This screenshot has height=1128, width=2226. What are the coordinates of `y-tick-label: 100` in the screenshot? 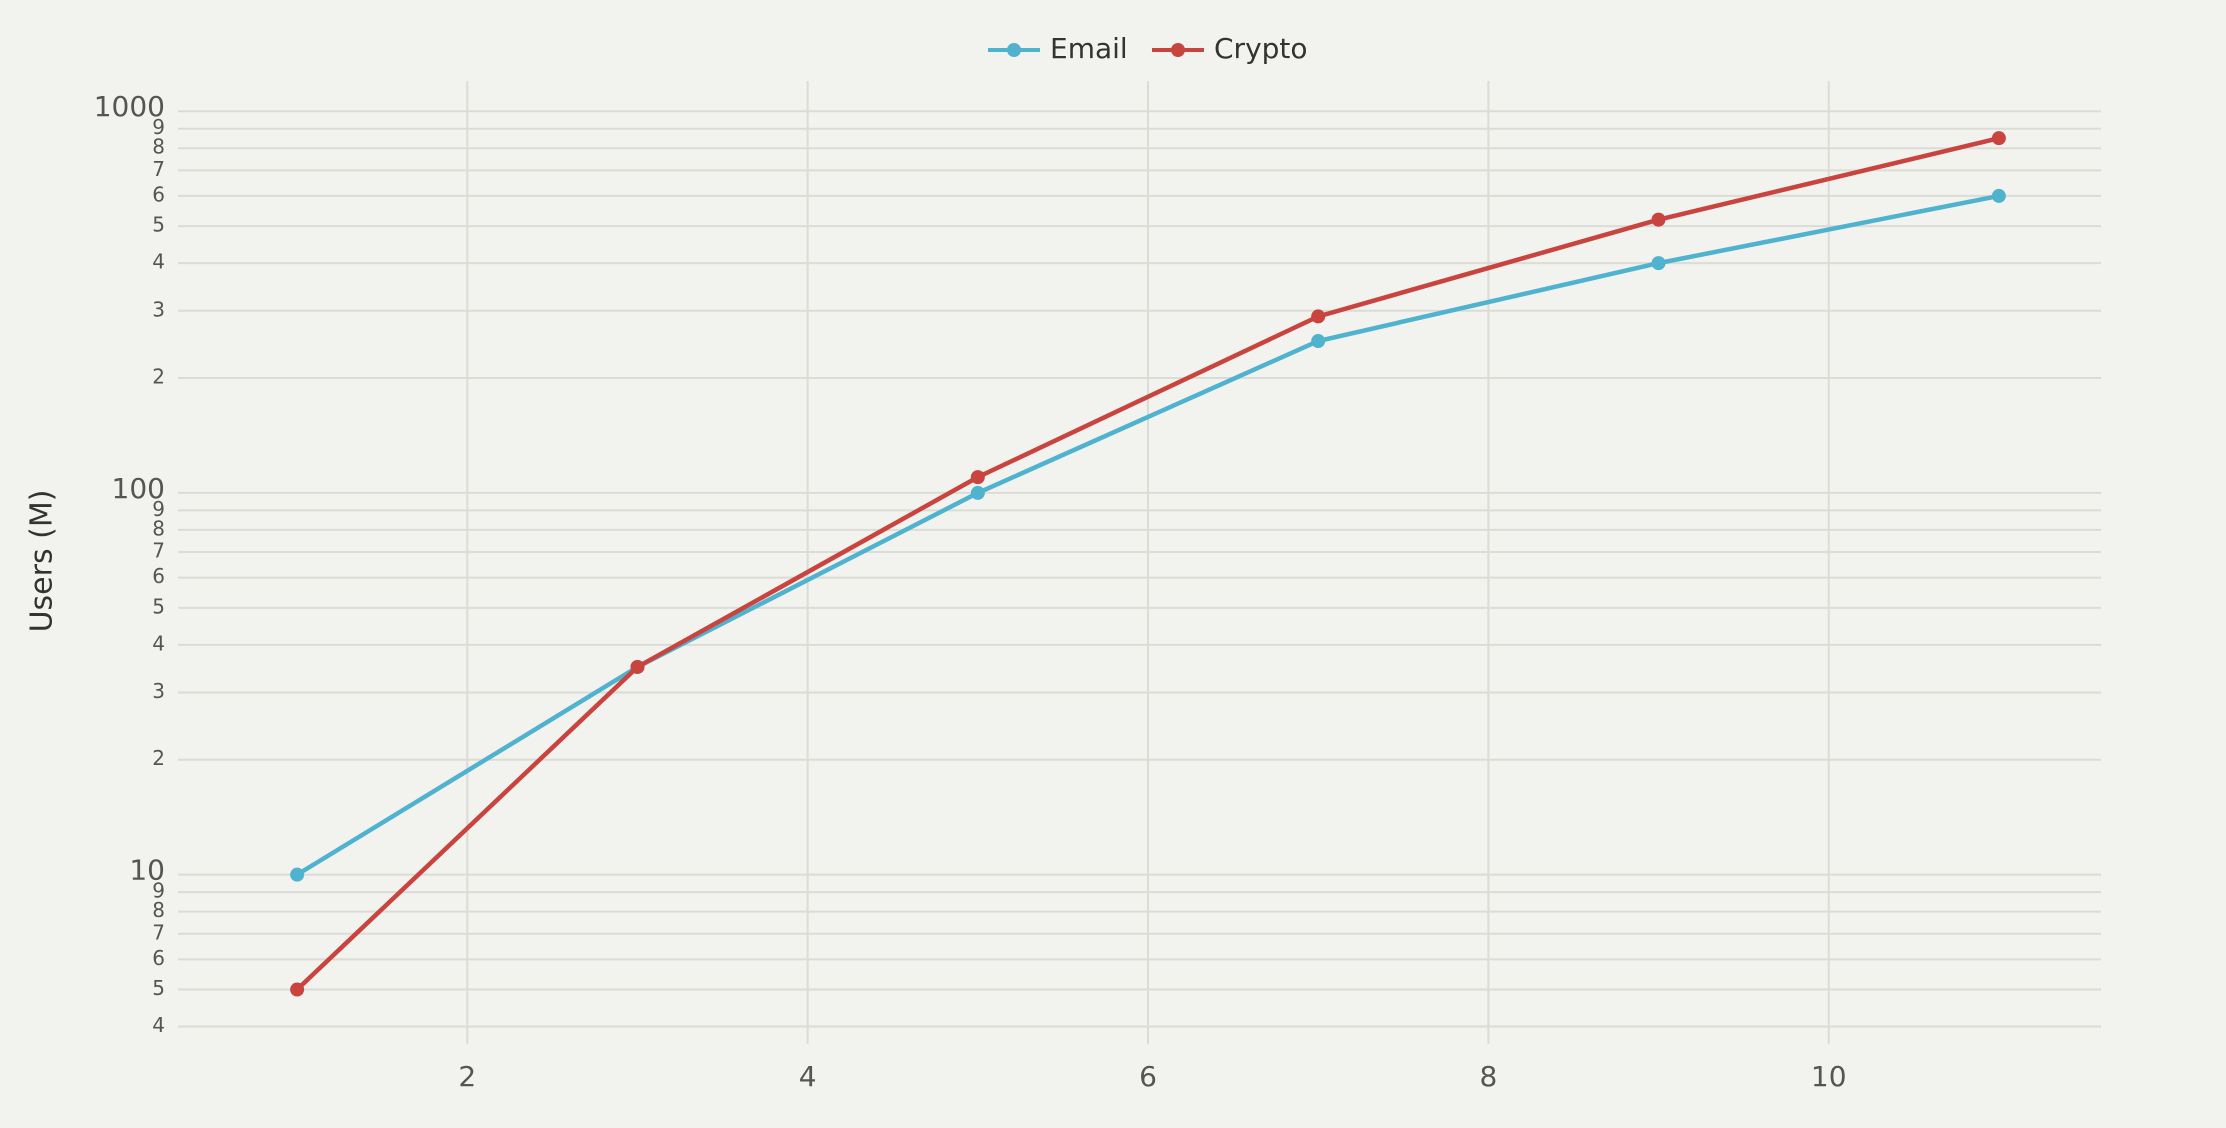 It's located at (138, 488).